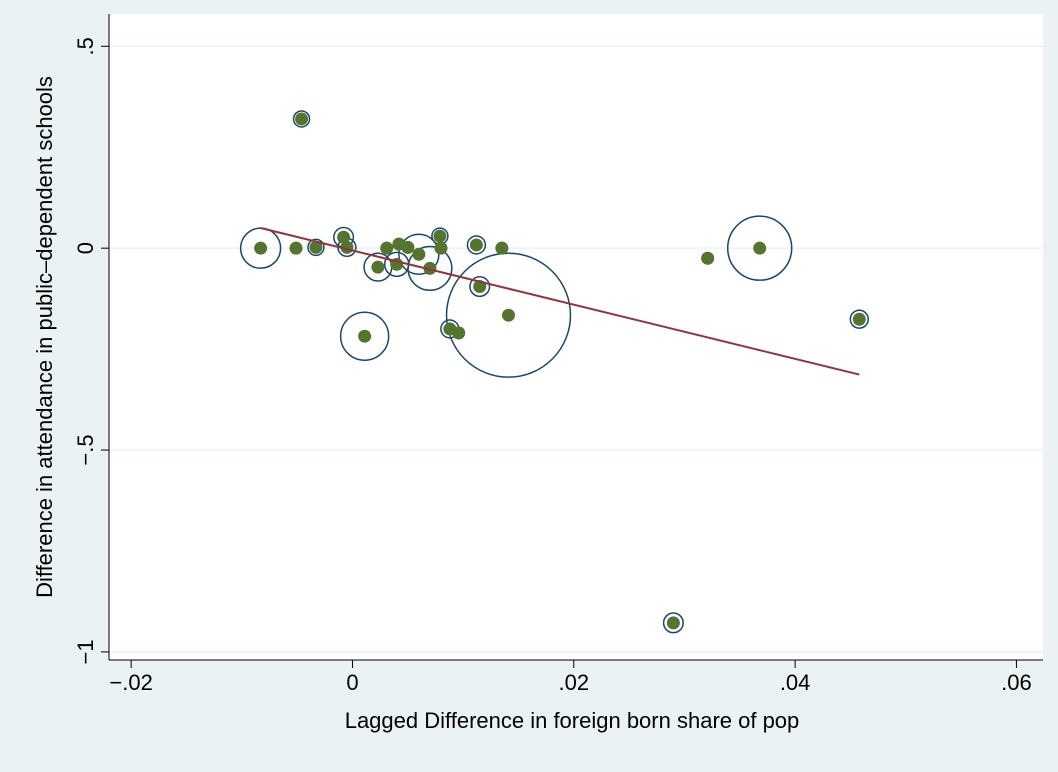  I want to click on fit-line, so click(560, 301).